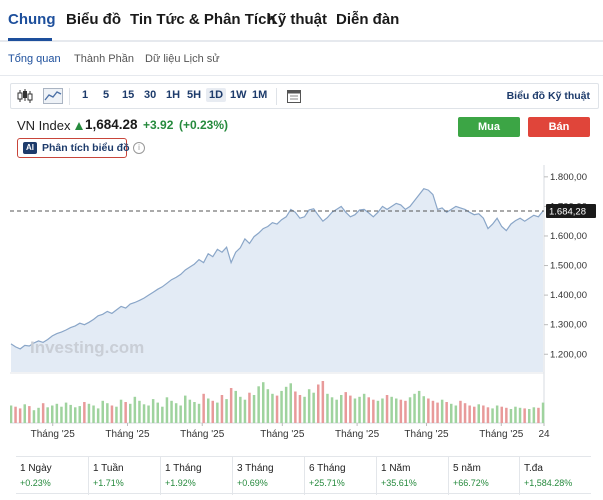 This screenshot has height=500, width=603. What do you see at coordinates (194, 95) in the screenshot?
I see `interval-5h: 5H` at bounding box center [194, 95].